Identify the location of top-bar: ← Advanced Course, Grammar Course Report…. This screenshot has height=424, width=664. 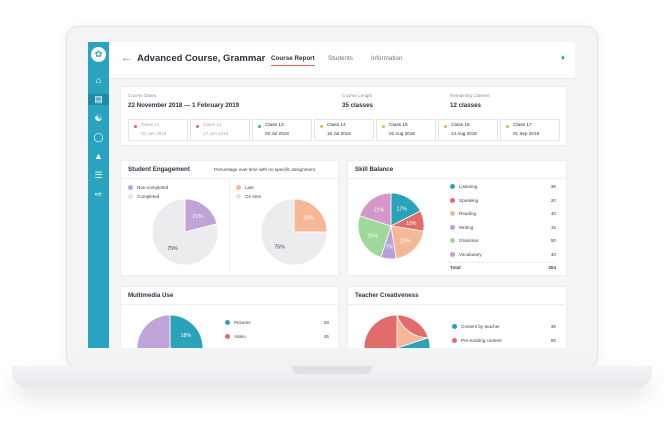
(342, 60).